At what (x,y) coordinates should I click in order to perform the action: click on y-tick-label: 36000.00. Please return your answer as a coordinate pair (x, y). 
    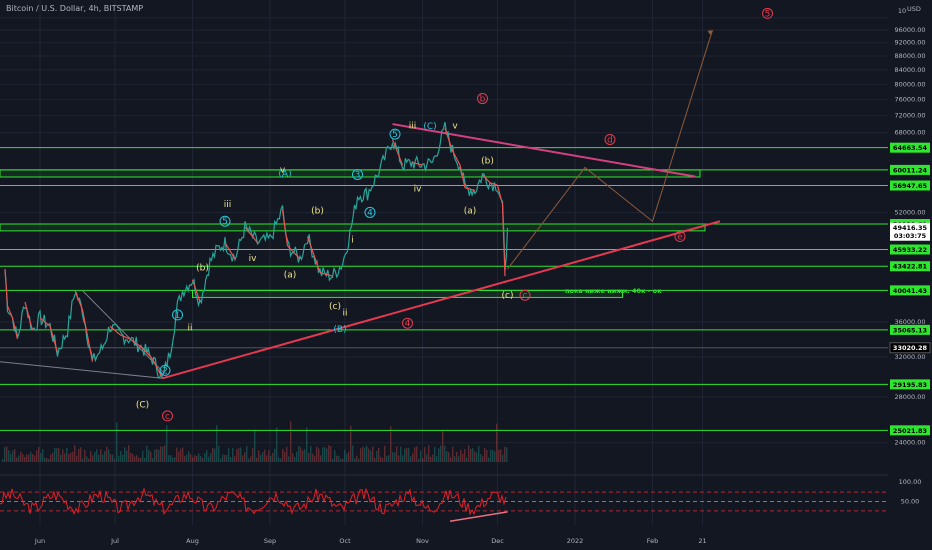
    Looking at the image, I should click on (909, 322).